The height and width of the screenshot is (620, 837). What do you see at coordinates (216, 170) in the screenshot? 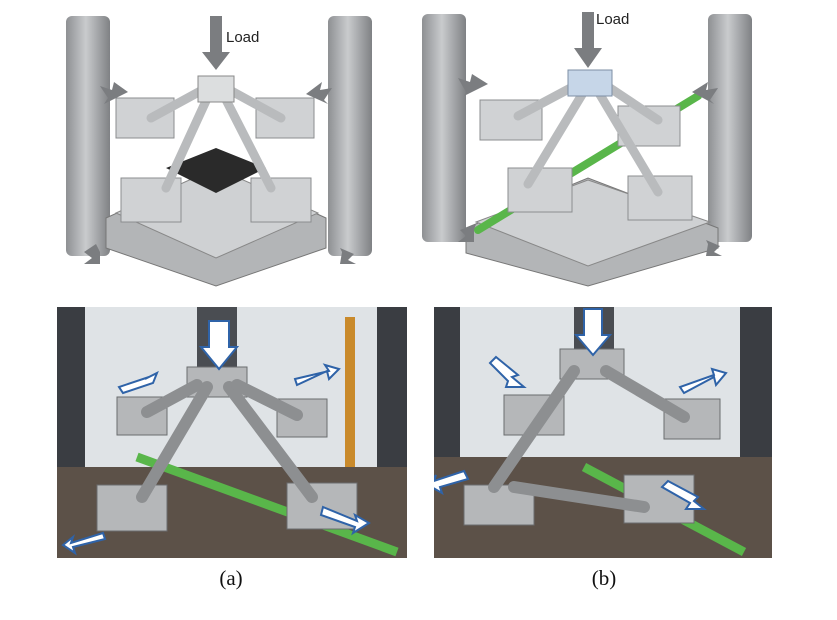
I see `center-plate` at bounding box center [216, 170].